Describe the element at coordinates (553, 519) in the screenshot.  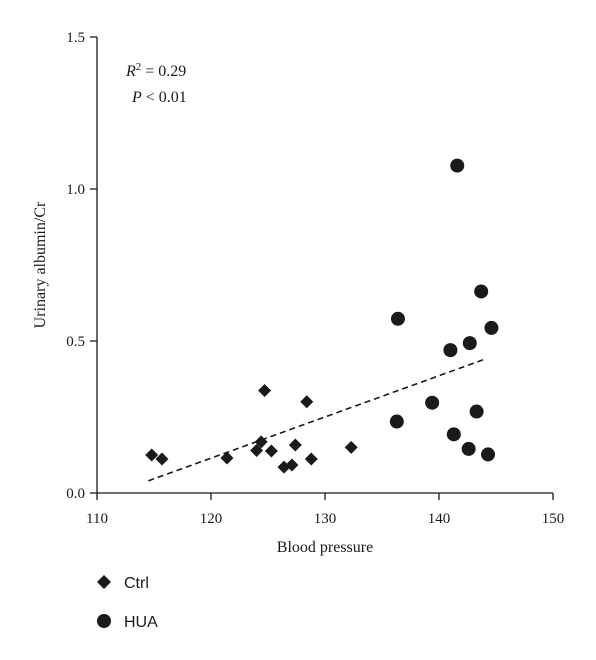
I see `x-tick-label: 150` at that location.